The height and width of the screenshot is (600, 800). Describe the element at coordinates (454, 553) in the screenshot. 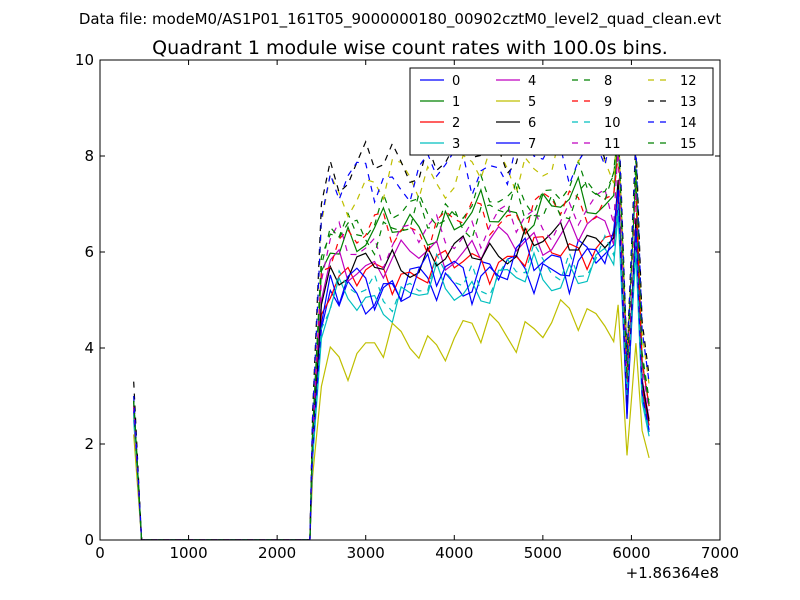

I see `x-tick-label: 4000` at that location.